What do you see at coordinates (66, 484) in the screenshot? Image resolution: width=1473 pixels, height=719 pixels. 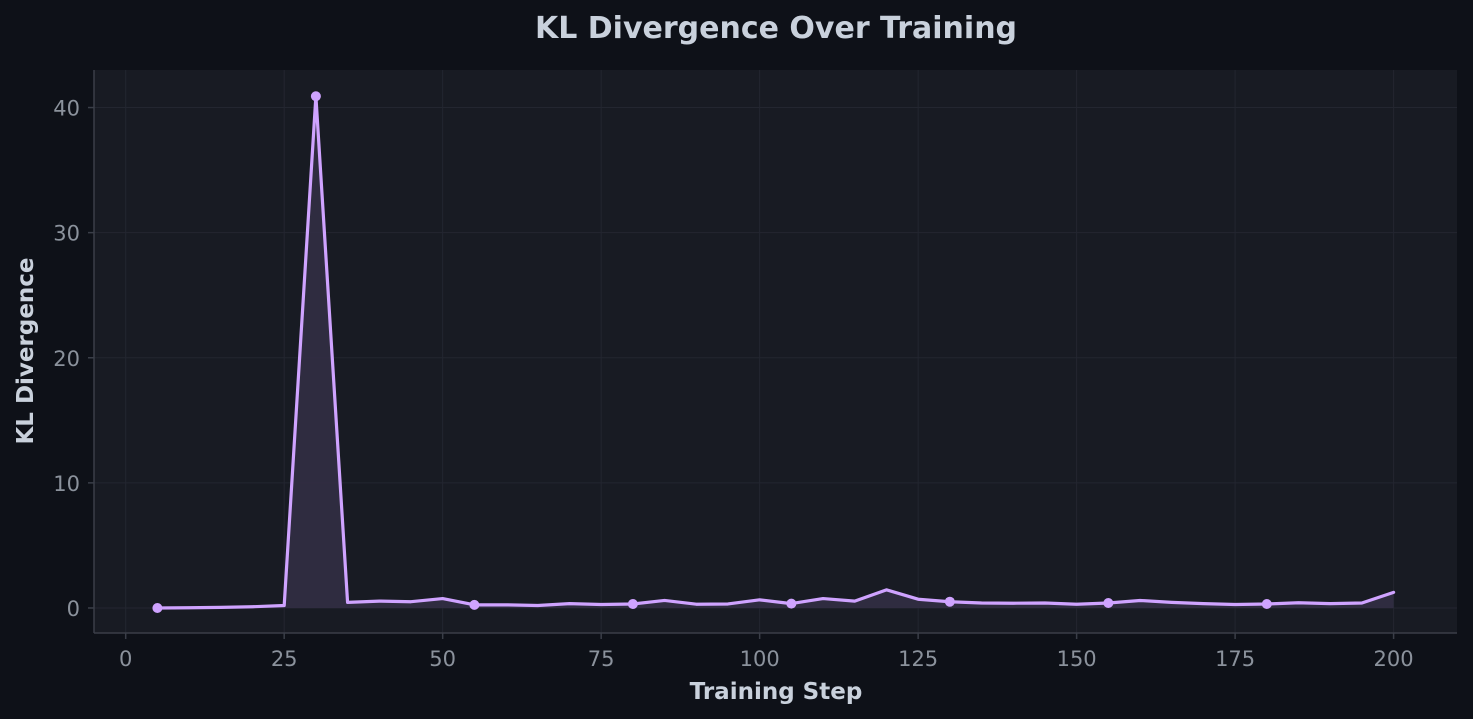 I see `y-tick-label: 10` at bounding box center [66, 484].